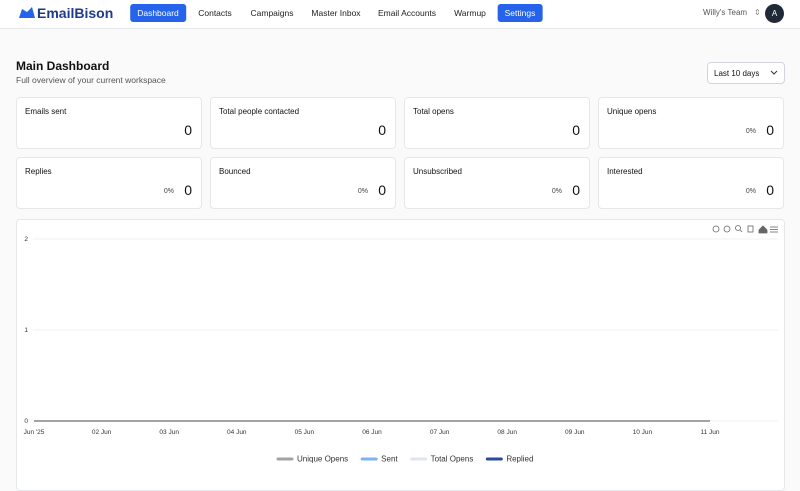 The image size is (800, 491). I want to click on y-tick-label: 2, so click(26, 239).